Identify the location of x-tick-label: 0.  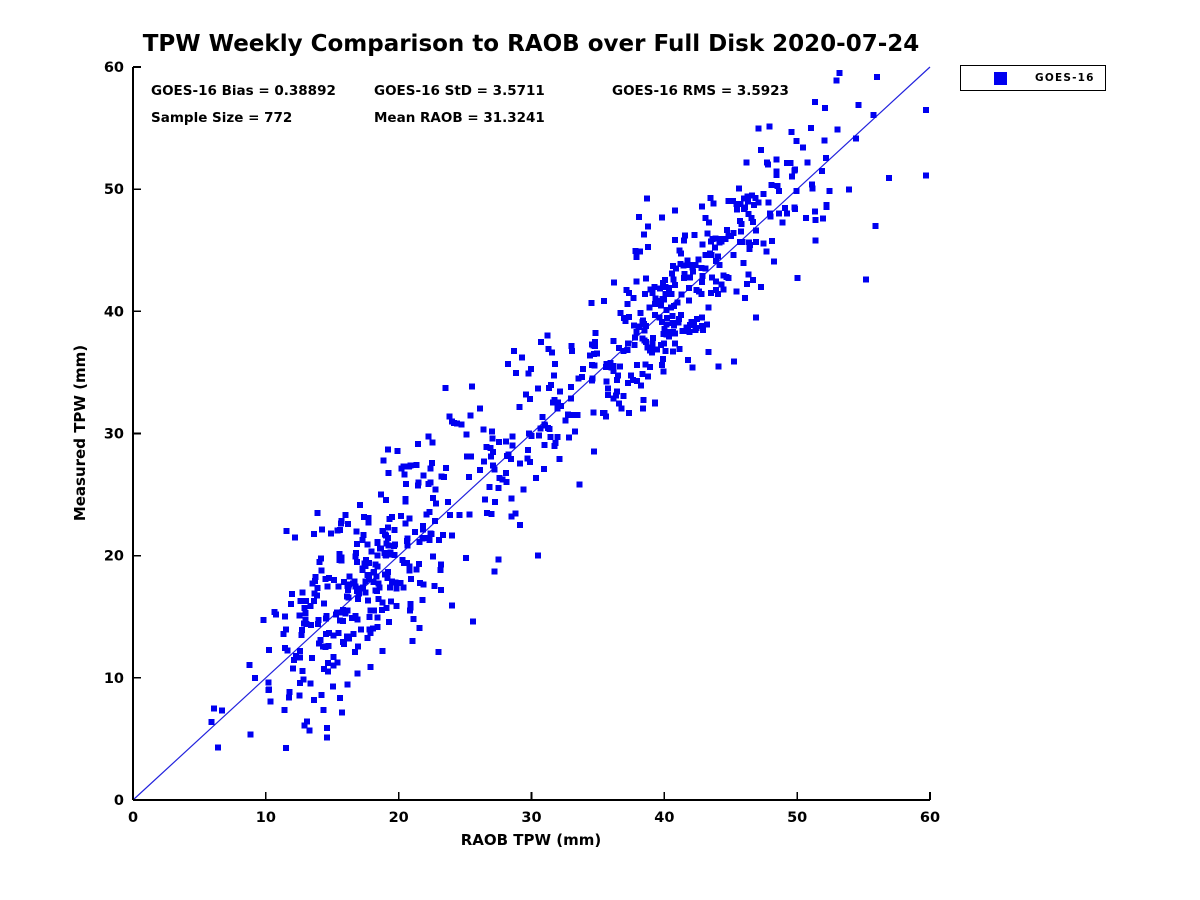
(133, 818).